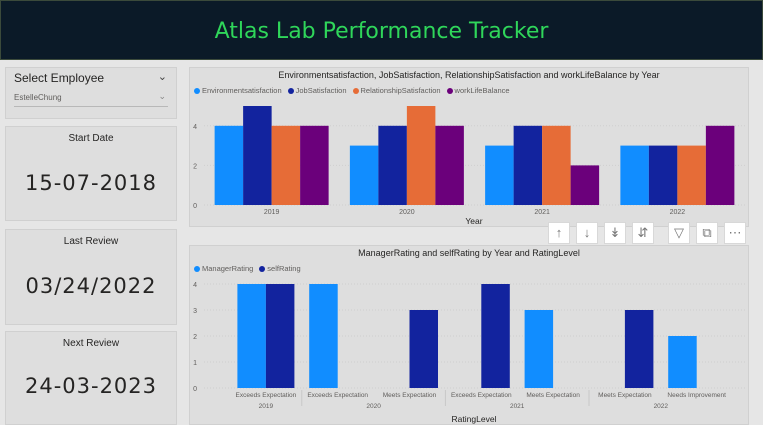  What do you see at coordinates (91, 343) in the screenshot?
I see `next-review-label: Next Review` at bounding box center [91, 343].